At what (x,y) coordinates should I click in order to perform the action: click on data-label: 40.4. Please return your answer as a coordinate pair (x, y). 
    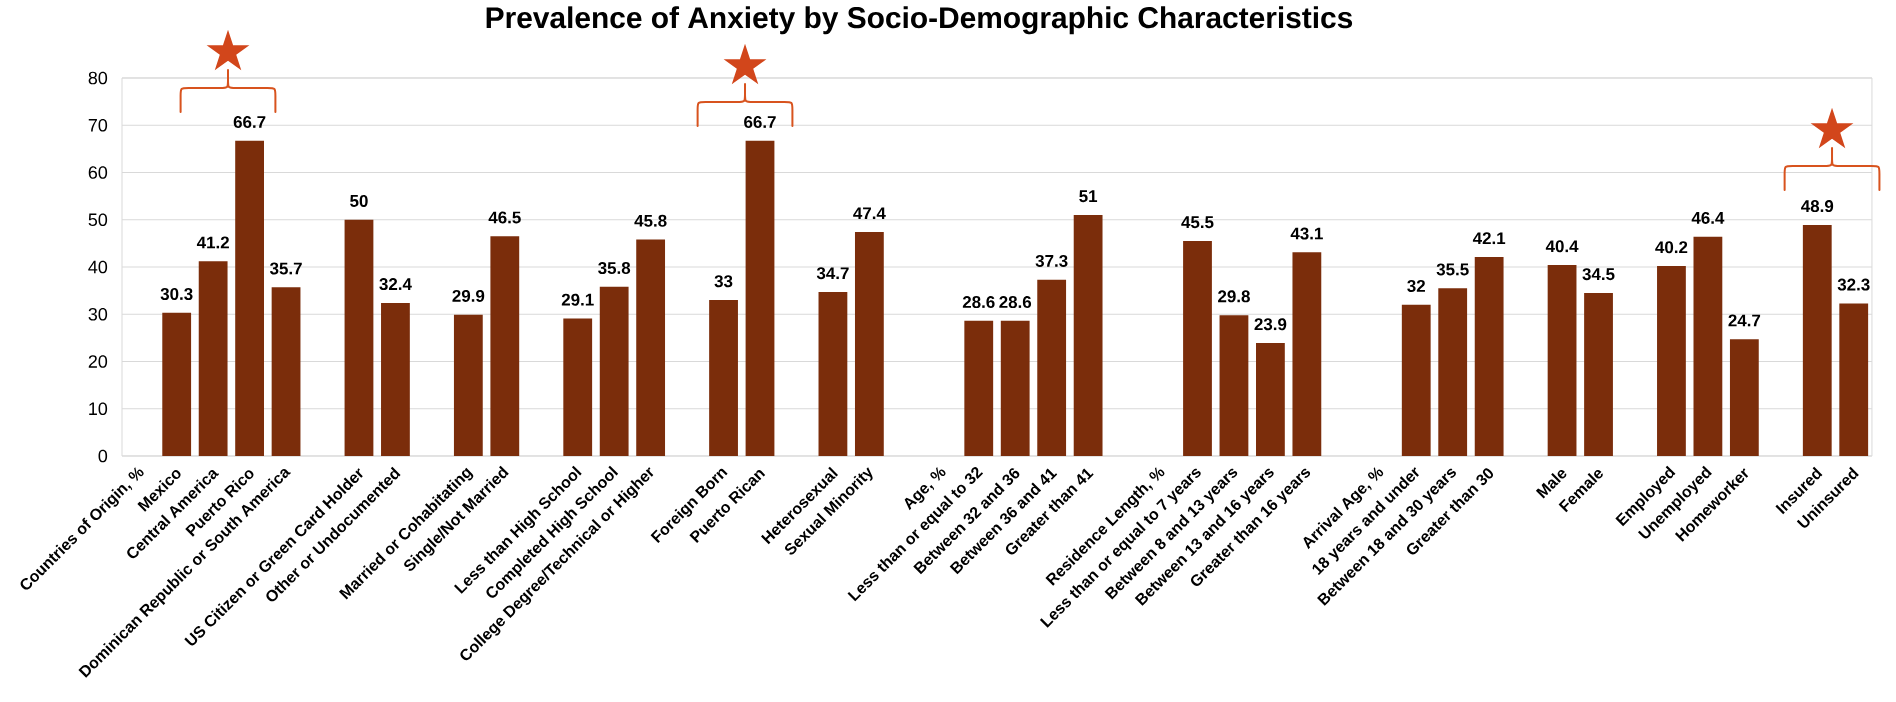
    Looking at the image, I should click on (1562, 246).